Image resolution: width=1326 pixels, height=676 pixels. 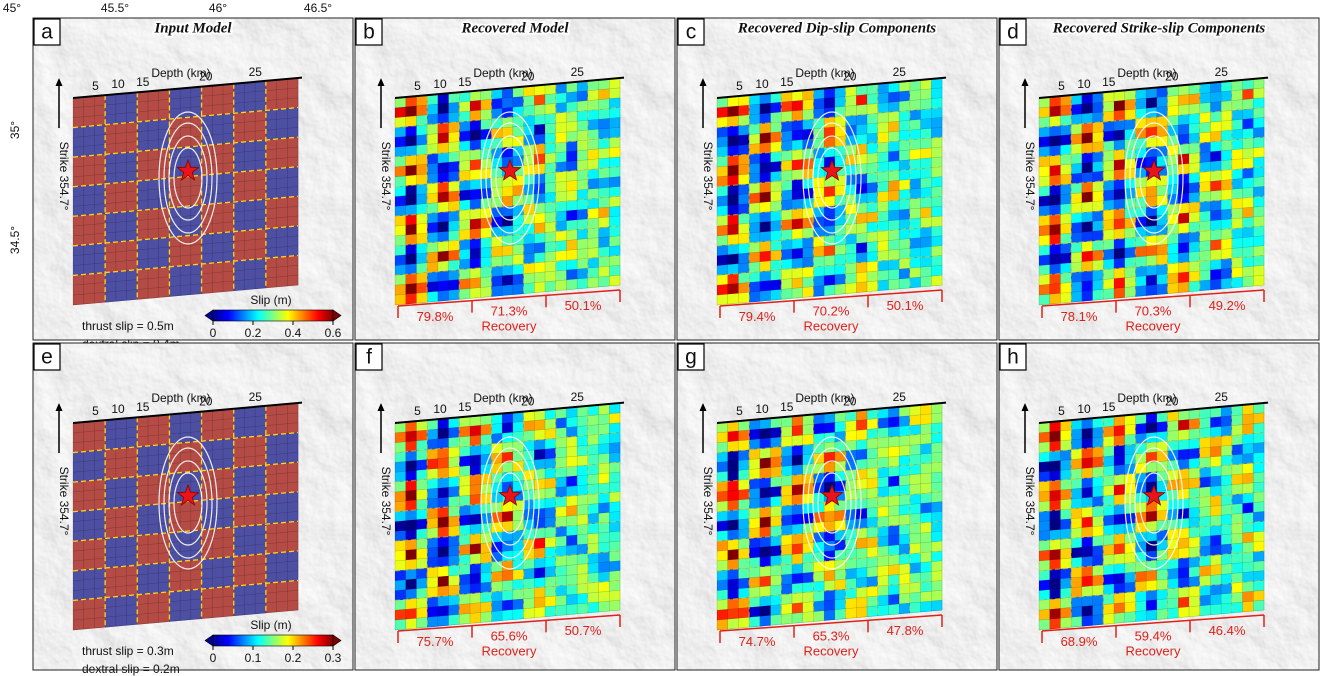 I want to click on recovery-value: 75.7%, so click(x=435, y=641).